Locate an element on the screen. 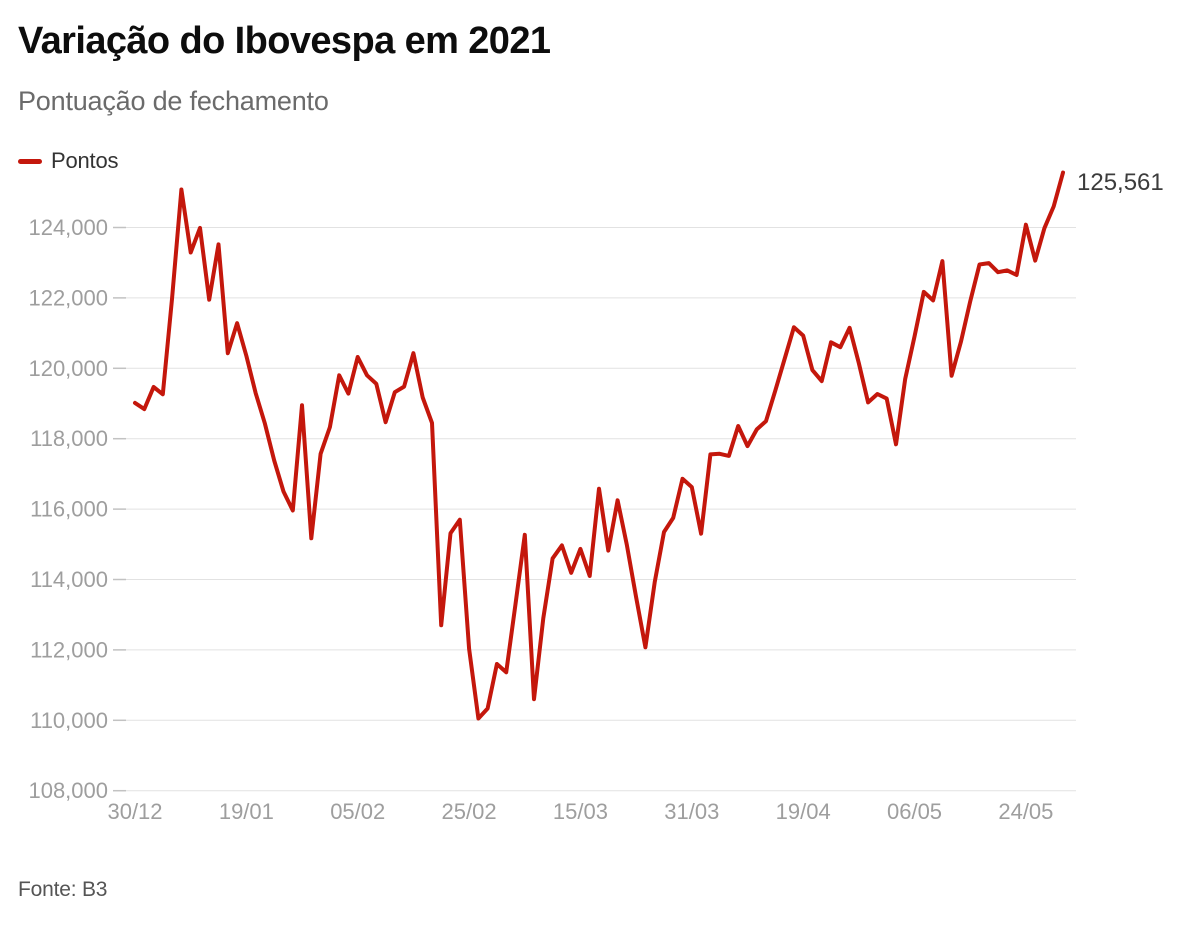 The height and width of the screenshot is (931, 1200). x-axis-label: 30/12 is located at coordinates (134, 811).